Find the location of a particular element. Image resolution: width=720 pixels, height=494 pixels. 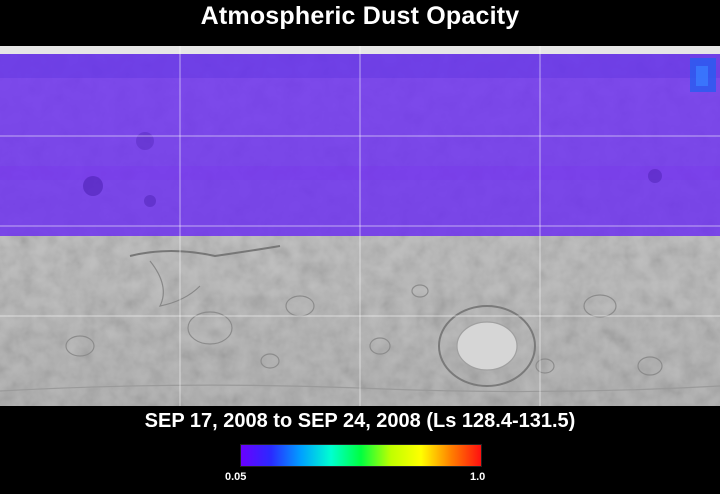

opacity-colorbar is located at coordinates (361, 455).